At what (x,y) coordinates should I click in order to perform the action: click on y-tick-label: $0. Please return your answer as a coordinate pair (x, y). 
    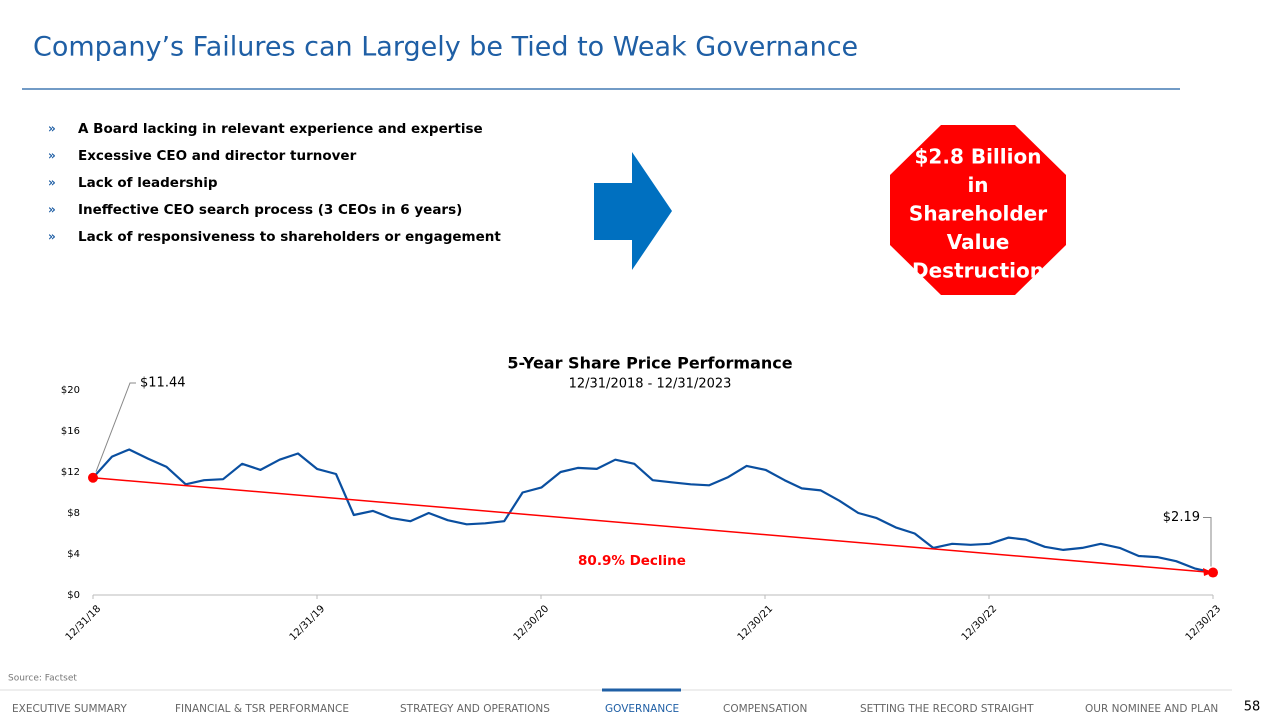
    Looking at the image, I should click on (73, 595).